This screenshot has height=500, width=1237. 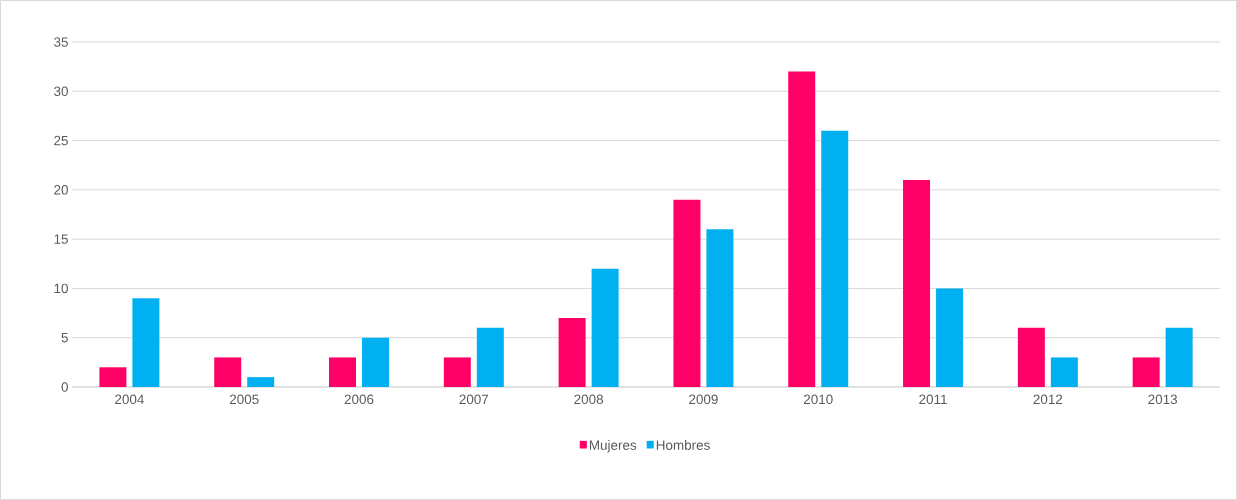 I want to click on x-tick-label: 2012, so click(x=1048, y=399).